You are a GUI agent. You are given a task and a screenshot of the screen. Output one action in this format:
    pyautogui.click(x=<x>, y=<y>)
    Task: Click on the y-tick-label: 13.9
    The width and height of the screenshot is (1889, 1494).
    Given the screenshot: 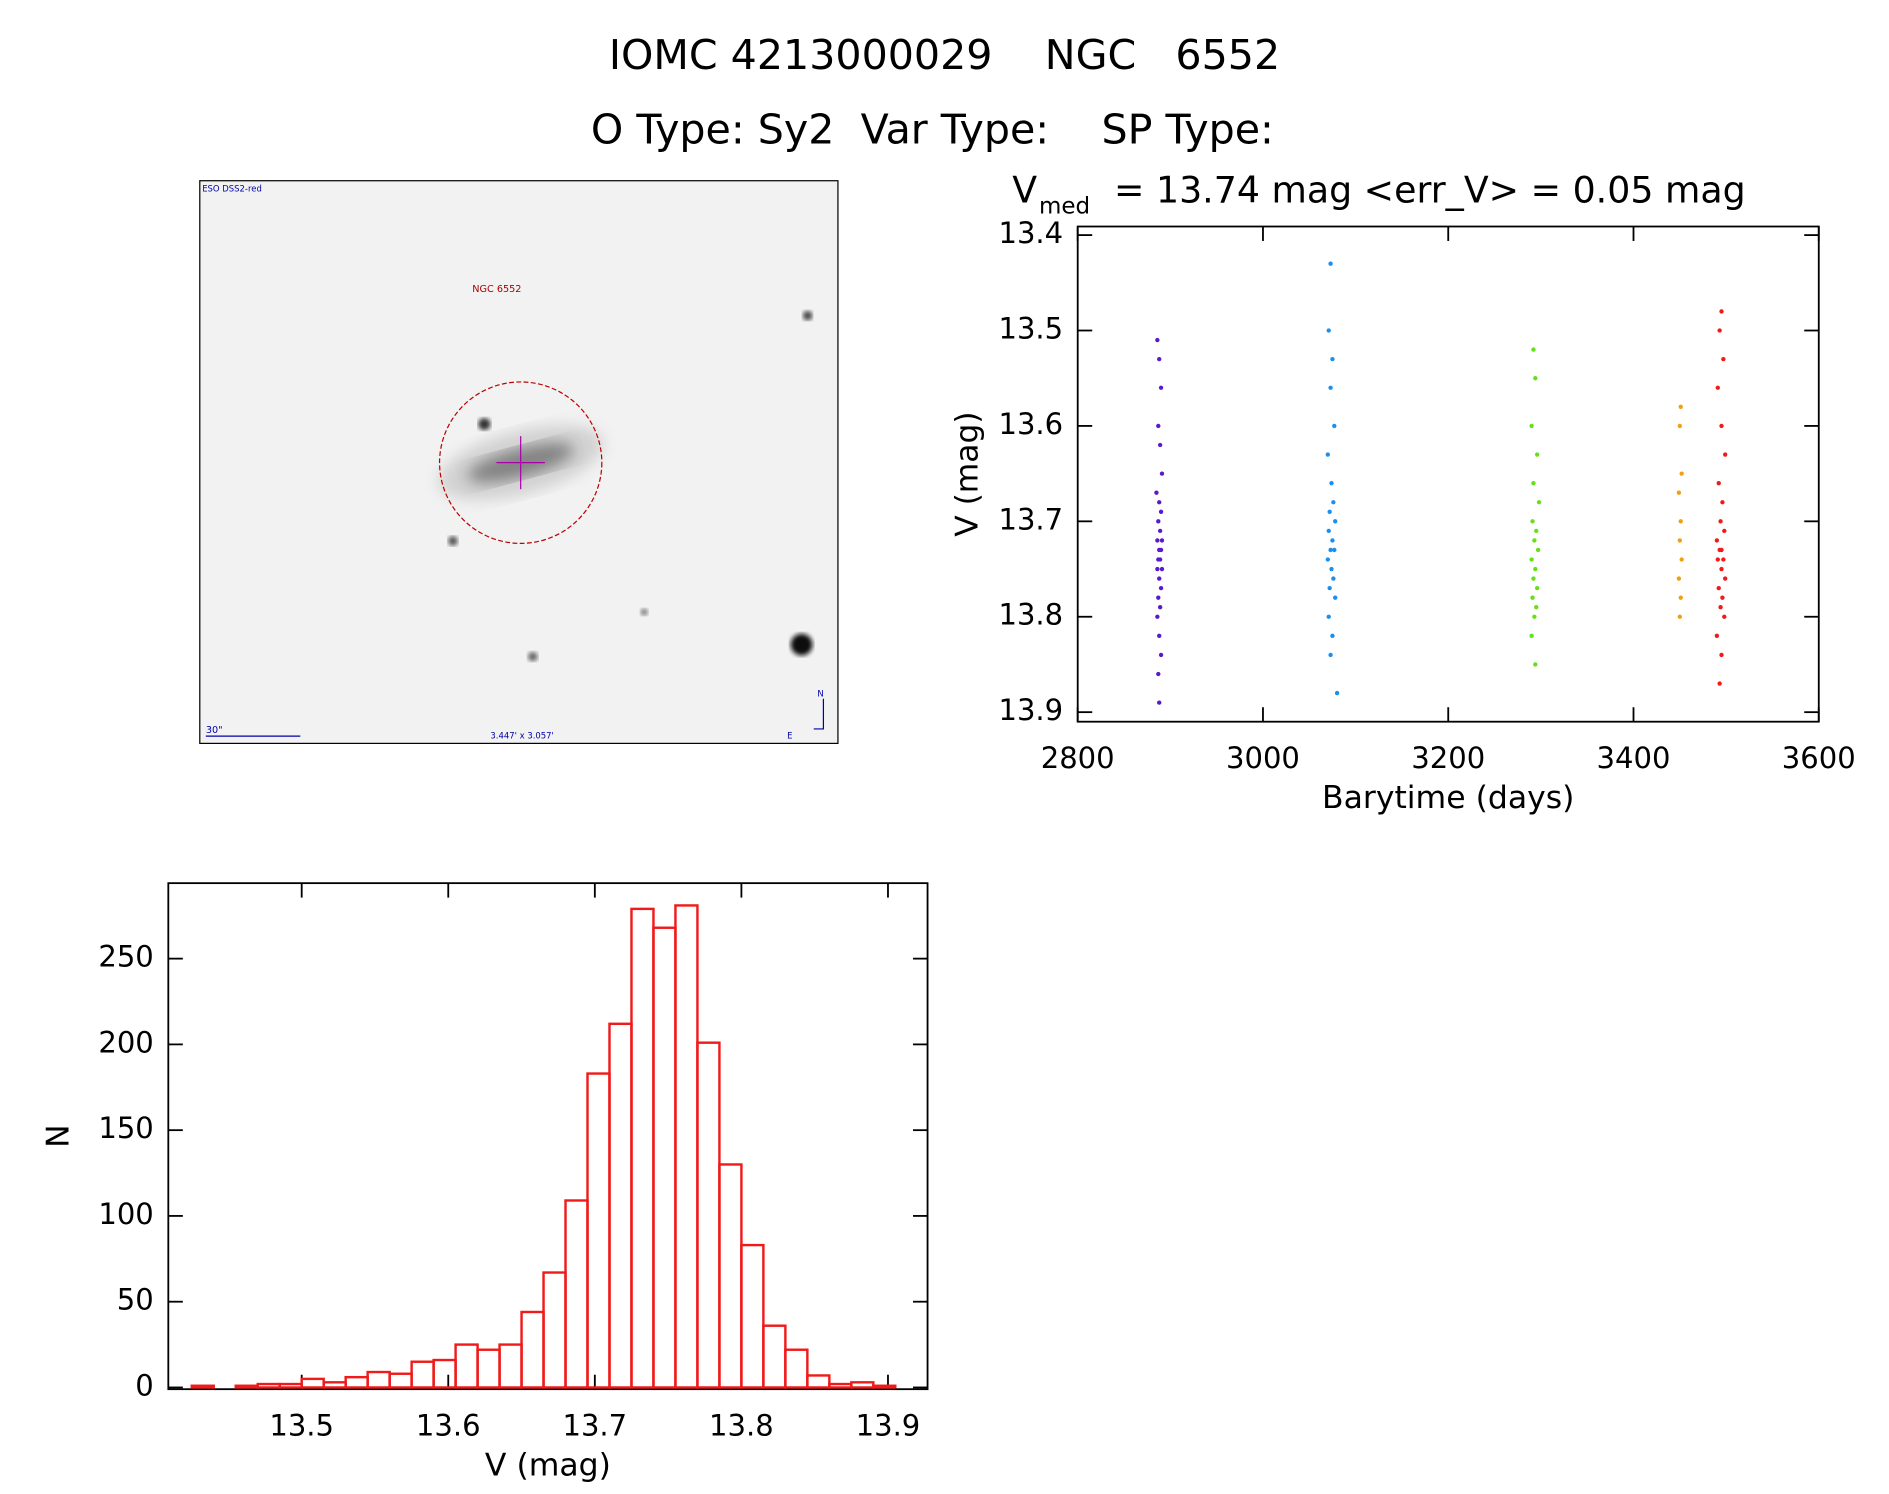 What is the action you would take?
    pyautogui.click(x=1030, y=710)
    